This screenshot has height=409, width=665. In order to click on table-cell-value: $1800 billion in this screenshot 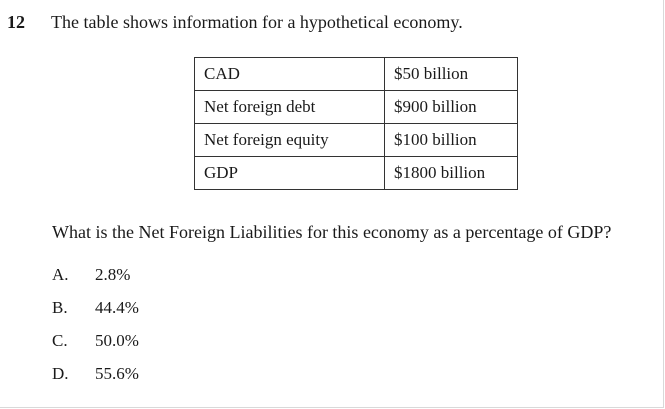, I will do `click(451, 173)`.